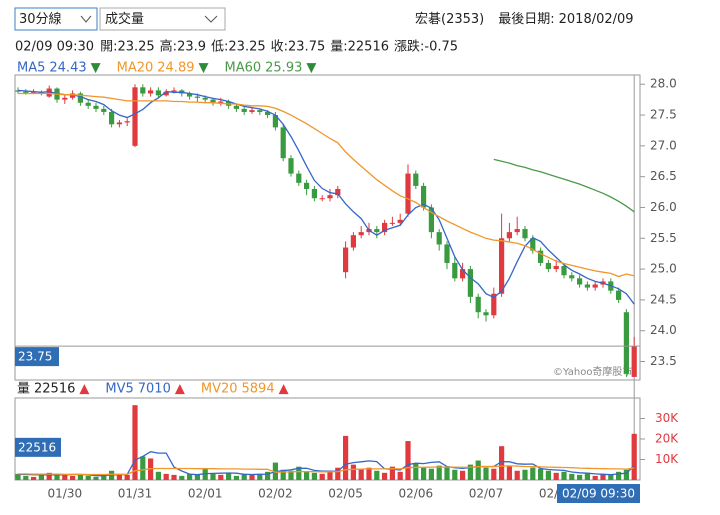  Describe the element at coordinates (23, 389) in the screenshot. I see `legend-name: 量` at that location.